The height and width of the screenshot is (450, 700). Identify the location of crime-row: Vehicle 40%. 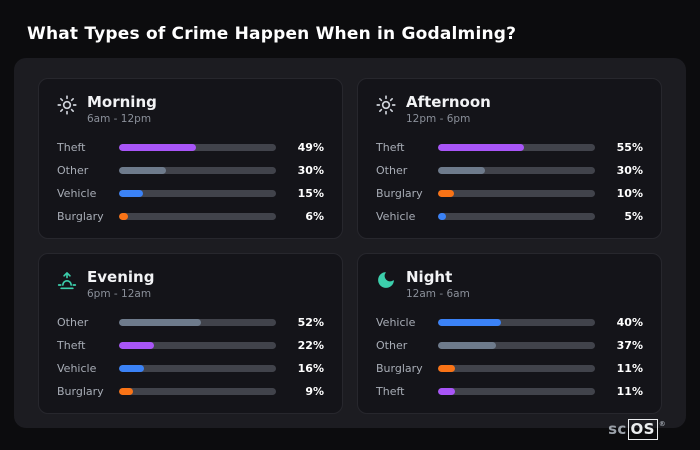
(509, 322).